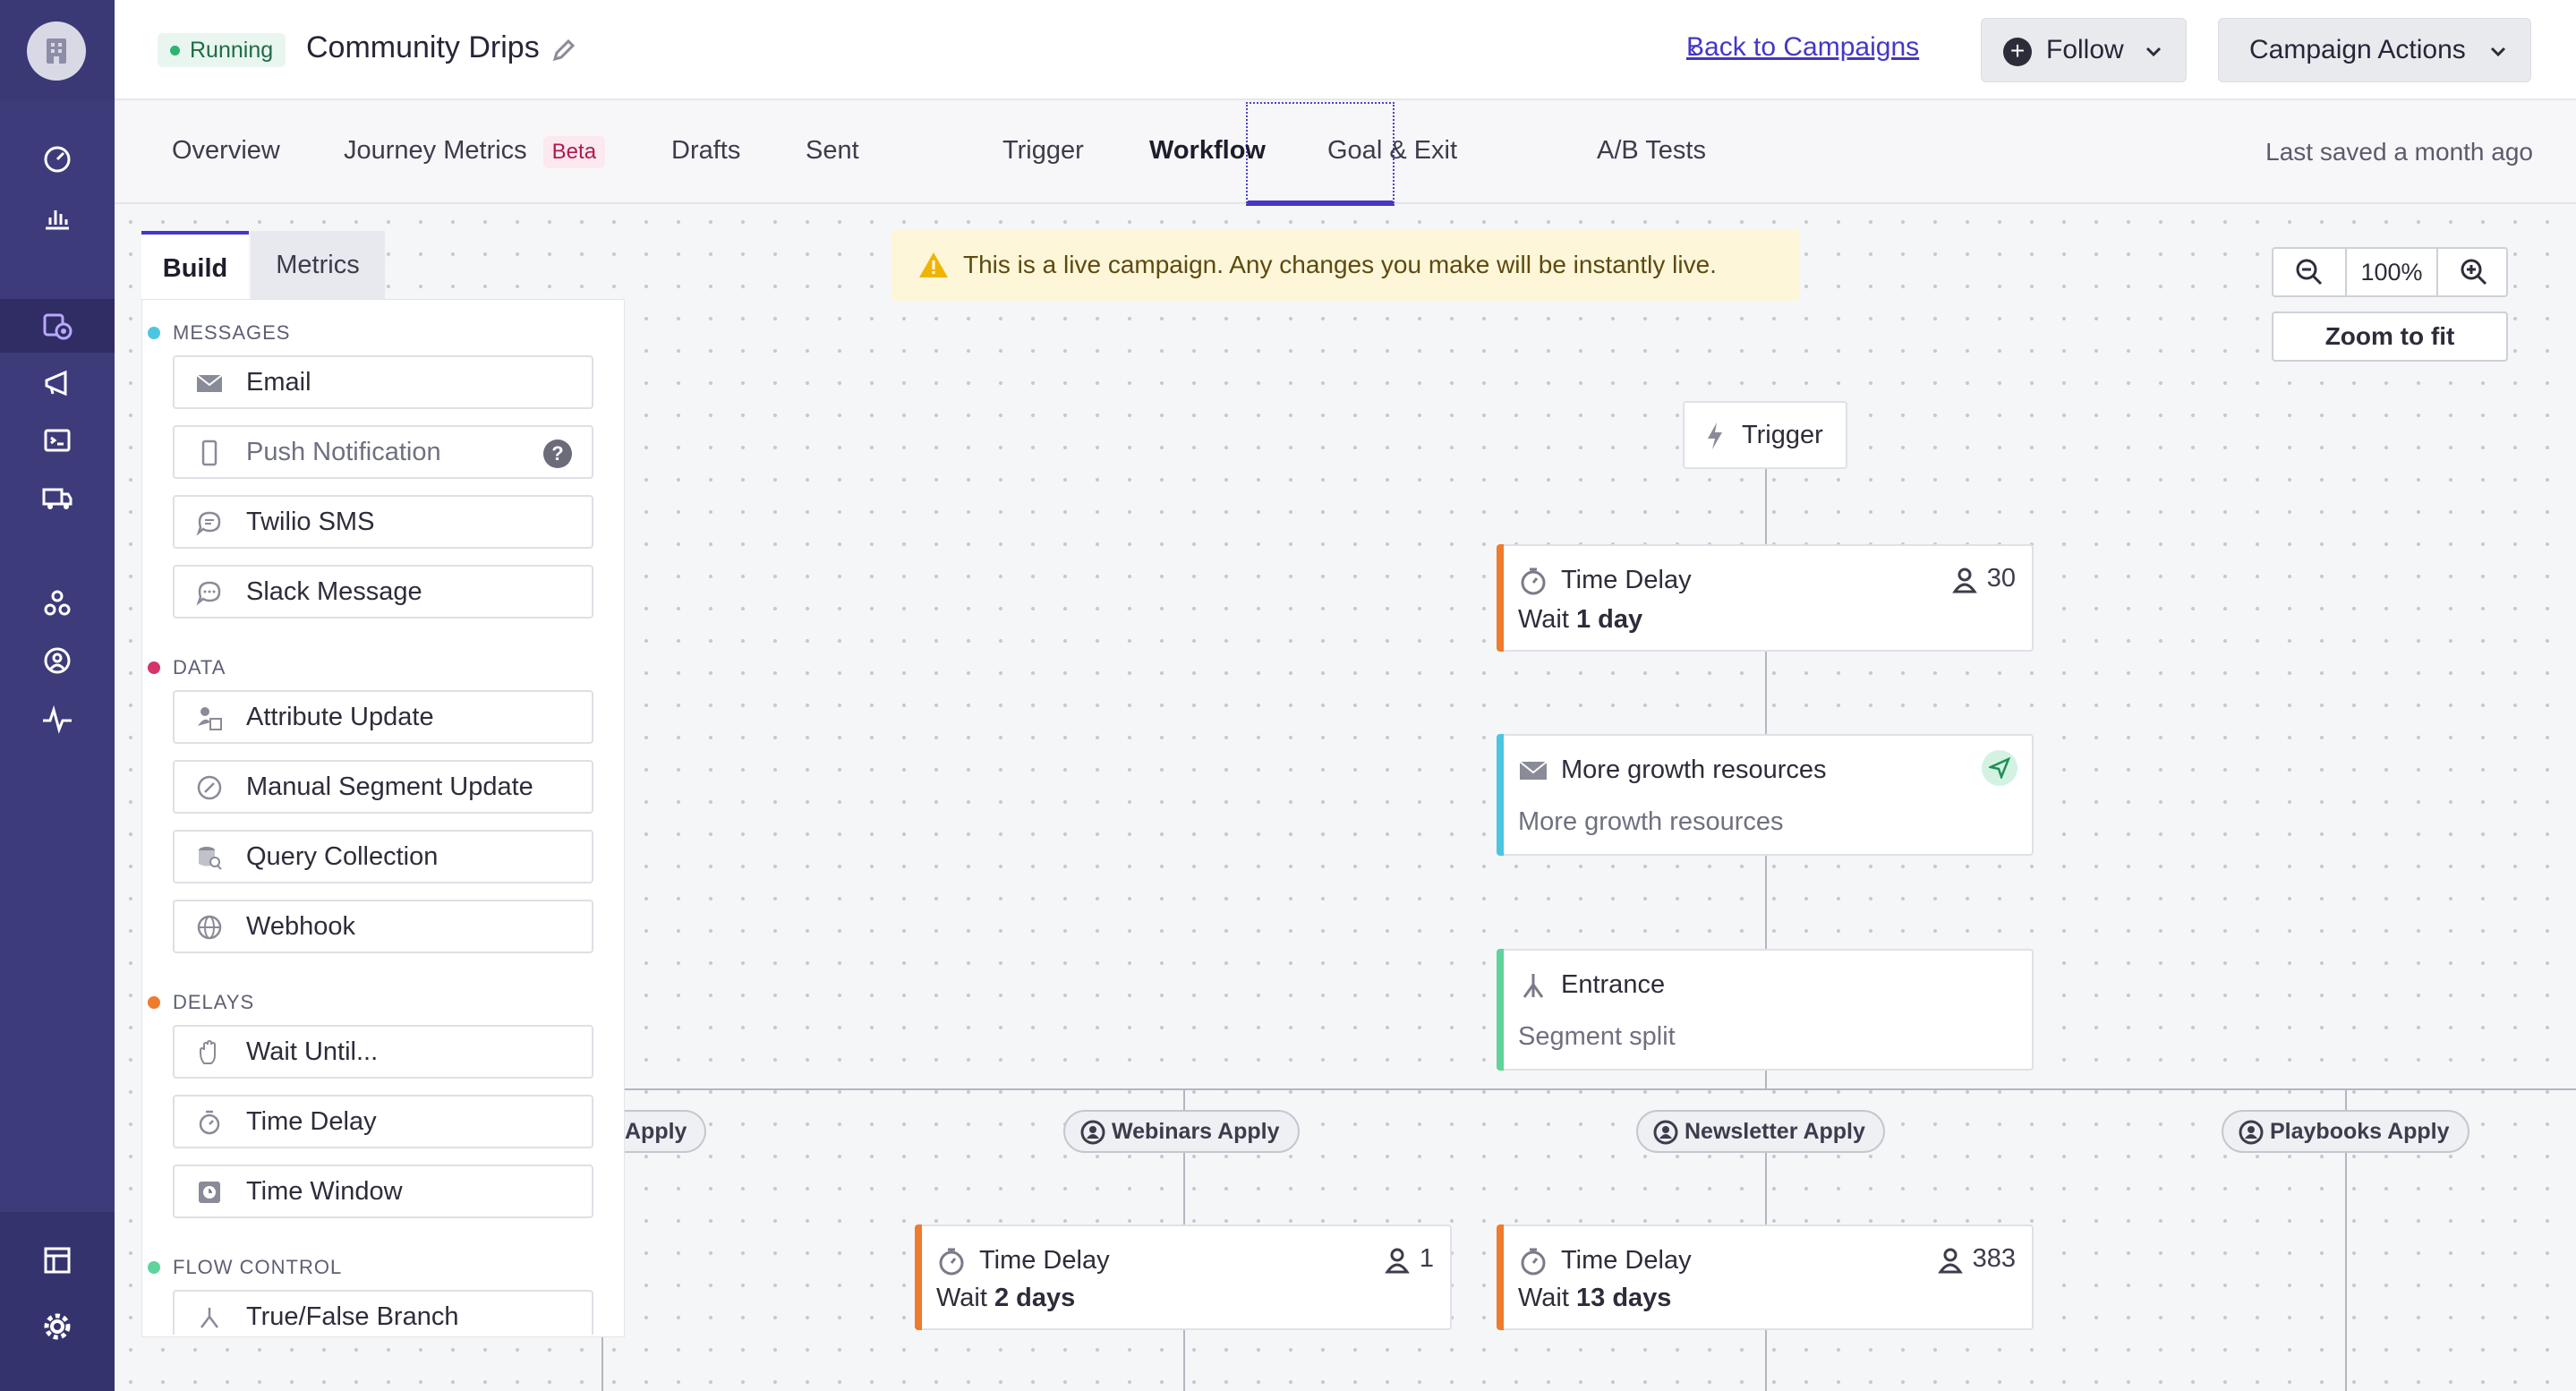 The image size is (2576, 1391). Describe the element at coordinates (2345, 1131) in the screenshot. I see `branch-pill: Playbooks Apply` at that location.